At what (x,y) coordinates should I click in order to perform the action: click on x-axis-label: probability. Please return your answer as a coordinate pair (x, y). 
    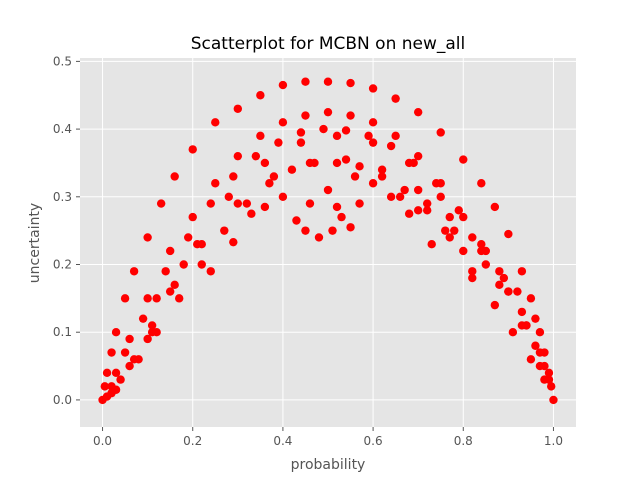
    Looking at the image, I should click on (328, 465).